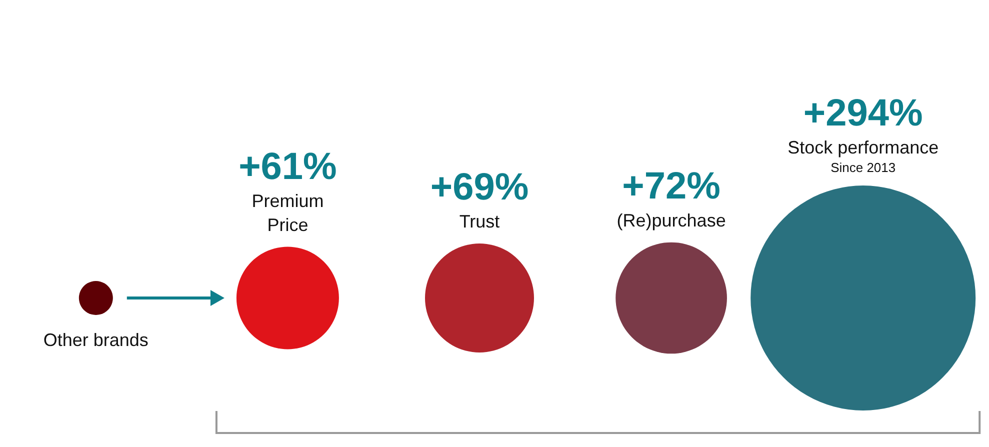  Describe the element at coordinates (671, 220) in the screenshot. I see `category-label: (Re)purchase` at that location.